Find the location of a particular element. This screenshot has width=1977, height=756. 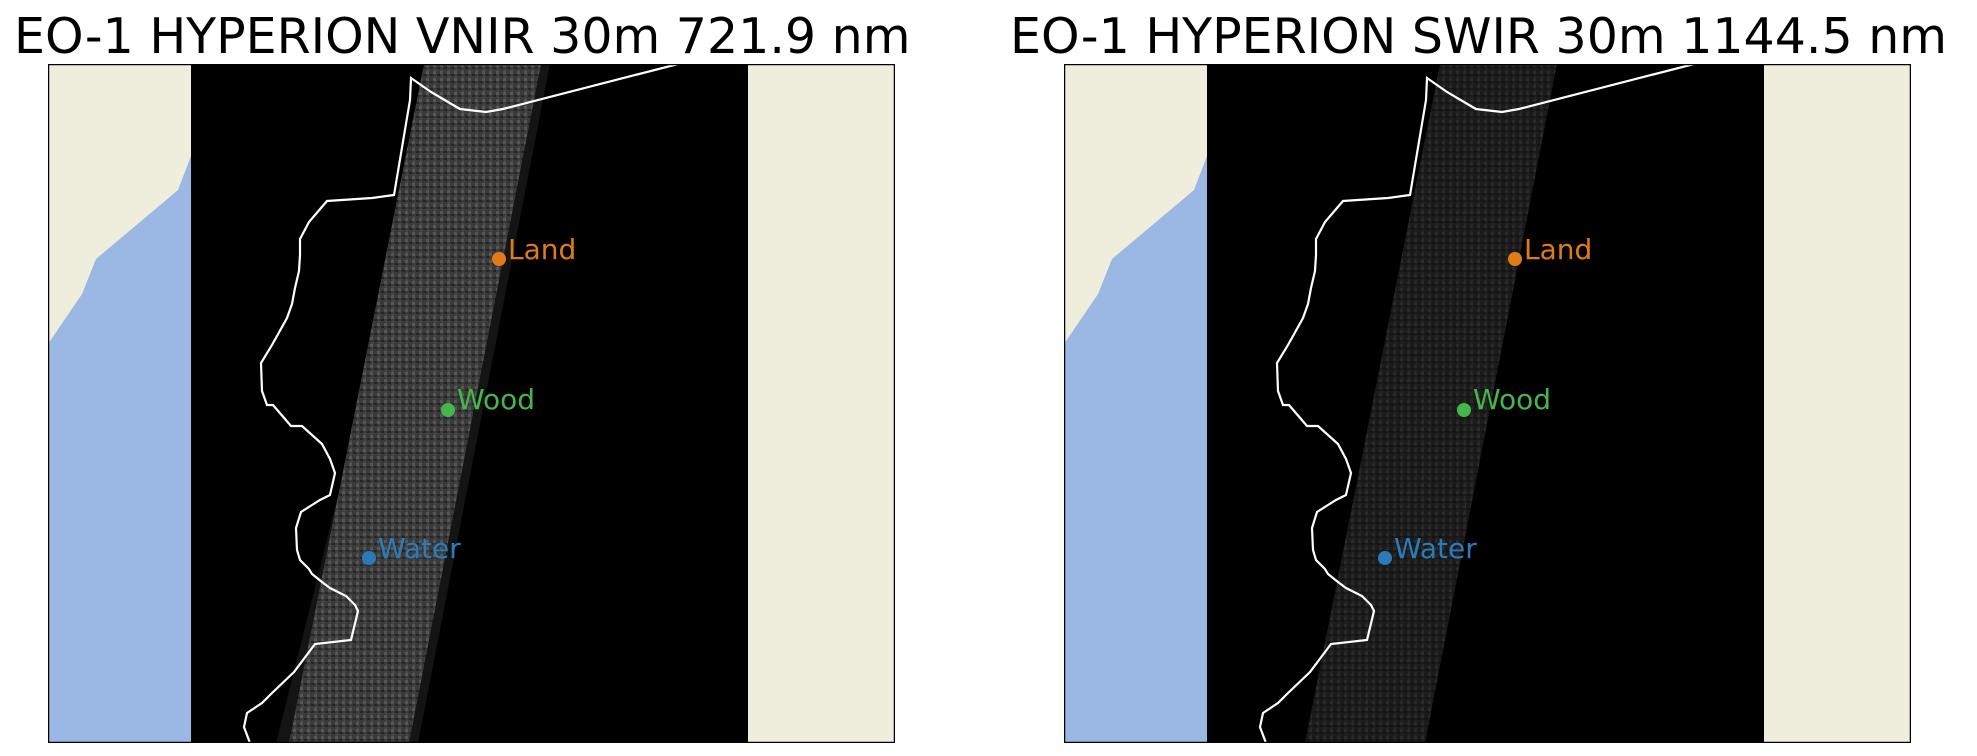

panel-title-swir: EO-1 HYPERION SWIR 30m 1144.5 nm is located at coordinates (1479, 36).